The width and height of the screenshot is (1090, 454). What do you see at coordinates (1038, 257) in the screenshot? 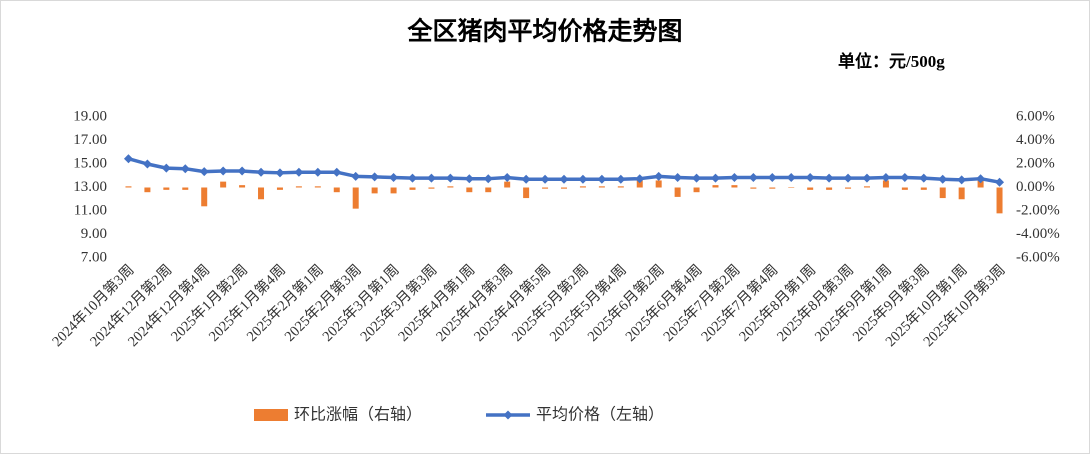
I see `y2-tick-label: -6.00%` at bounding box center [1038, 257].